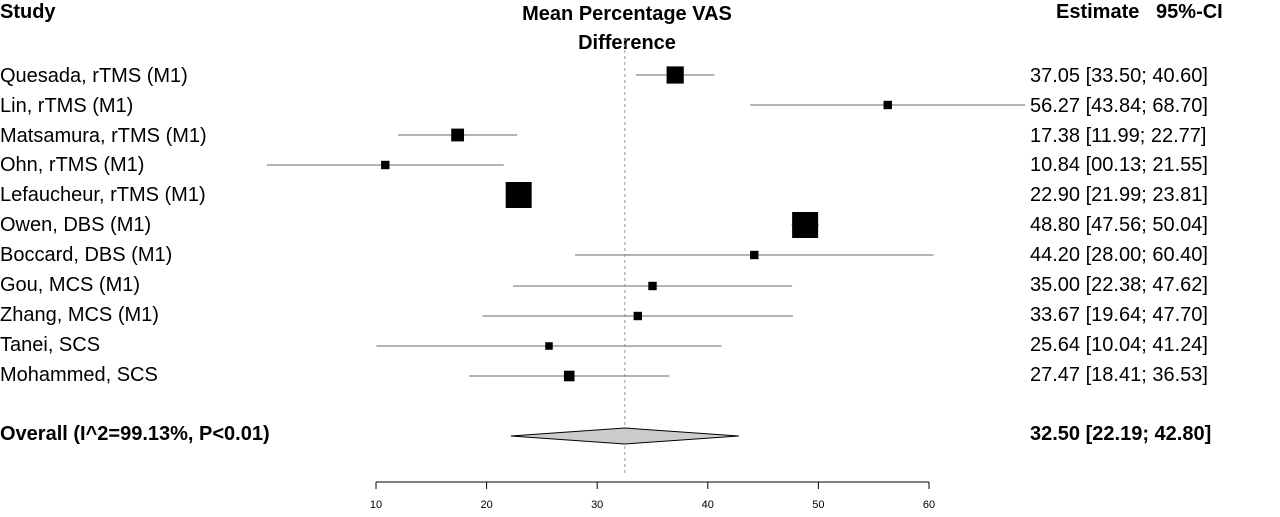  Describe the element at coordinates (1119, 165) in the screenshot. I see `estimate-ci-text: 10.84 [00.13; 21.55]` at that location.